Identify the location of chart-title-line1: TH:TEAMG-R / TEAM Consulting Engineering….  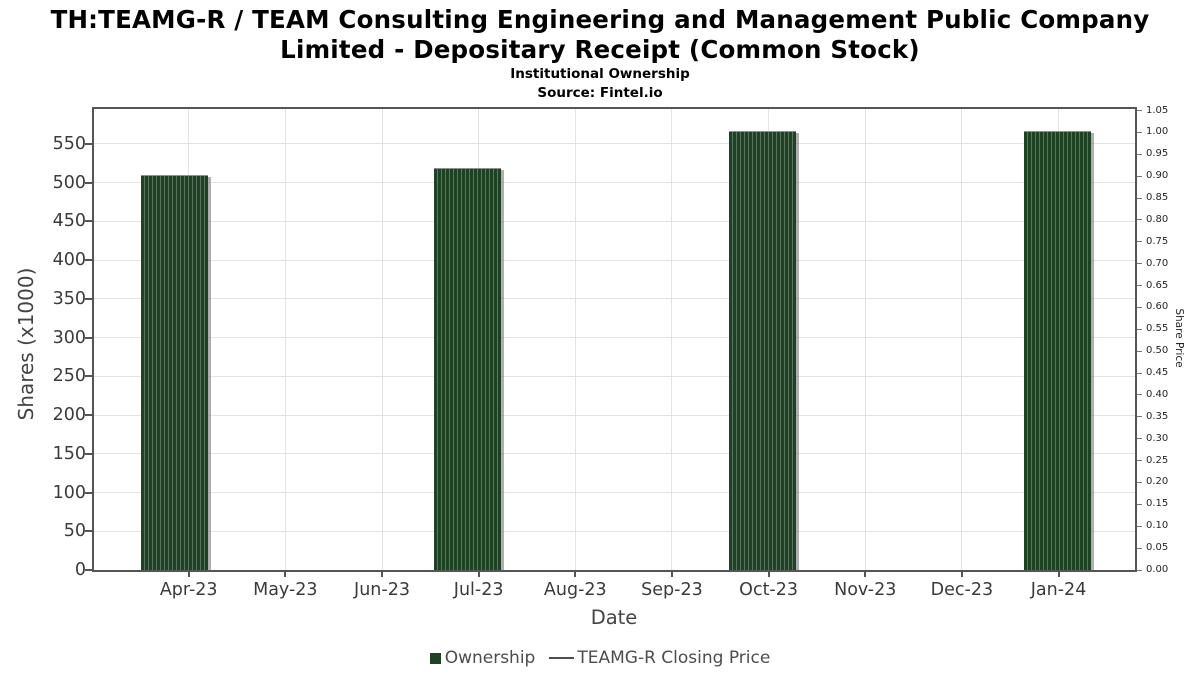
(600, 19).